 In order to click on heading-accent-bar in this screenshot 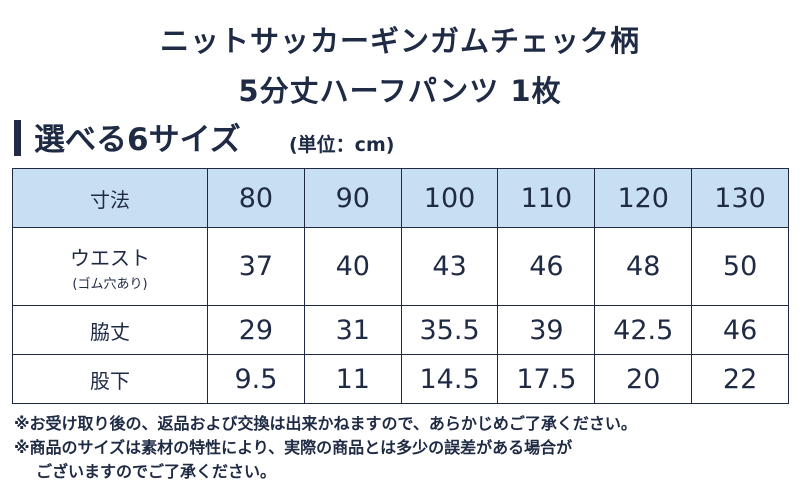, I will do `click(17, 138)`.